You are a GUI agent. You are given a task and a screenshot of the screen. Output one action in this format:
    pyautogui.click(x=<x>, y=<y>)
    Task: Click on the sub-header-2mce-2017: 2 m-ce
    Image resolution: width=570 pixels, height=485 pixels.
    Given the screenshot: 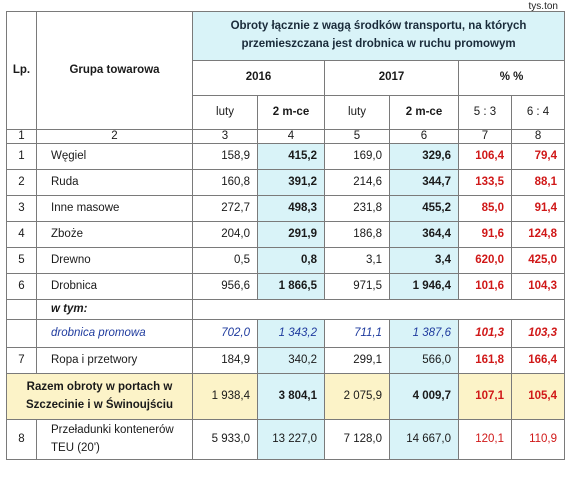 What is the action you would take?
    pyautogui.click(x=424, y=112)
    